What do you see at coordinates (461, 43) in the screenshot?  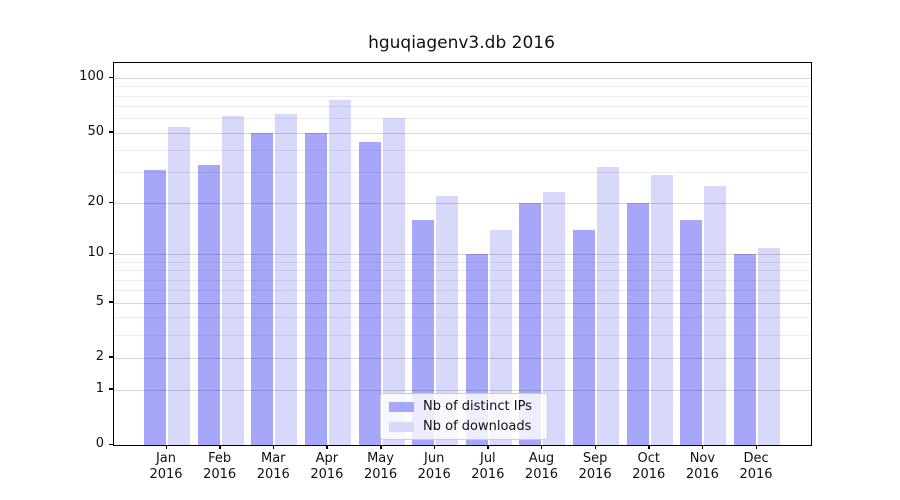 I see `chart-title: hguqiagenv3.db 2016` at bounding box center [461, 43].